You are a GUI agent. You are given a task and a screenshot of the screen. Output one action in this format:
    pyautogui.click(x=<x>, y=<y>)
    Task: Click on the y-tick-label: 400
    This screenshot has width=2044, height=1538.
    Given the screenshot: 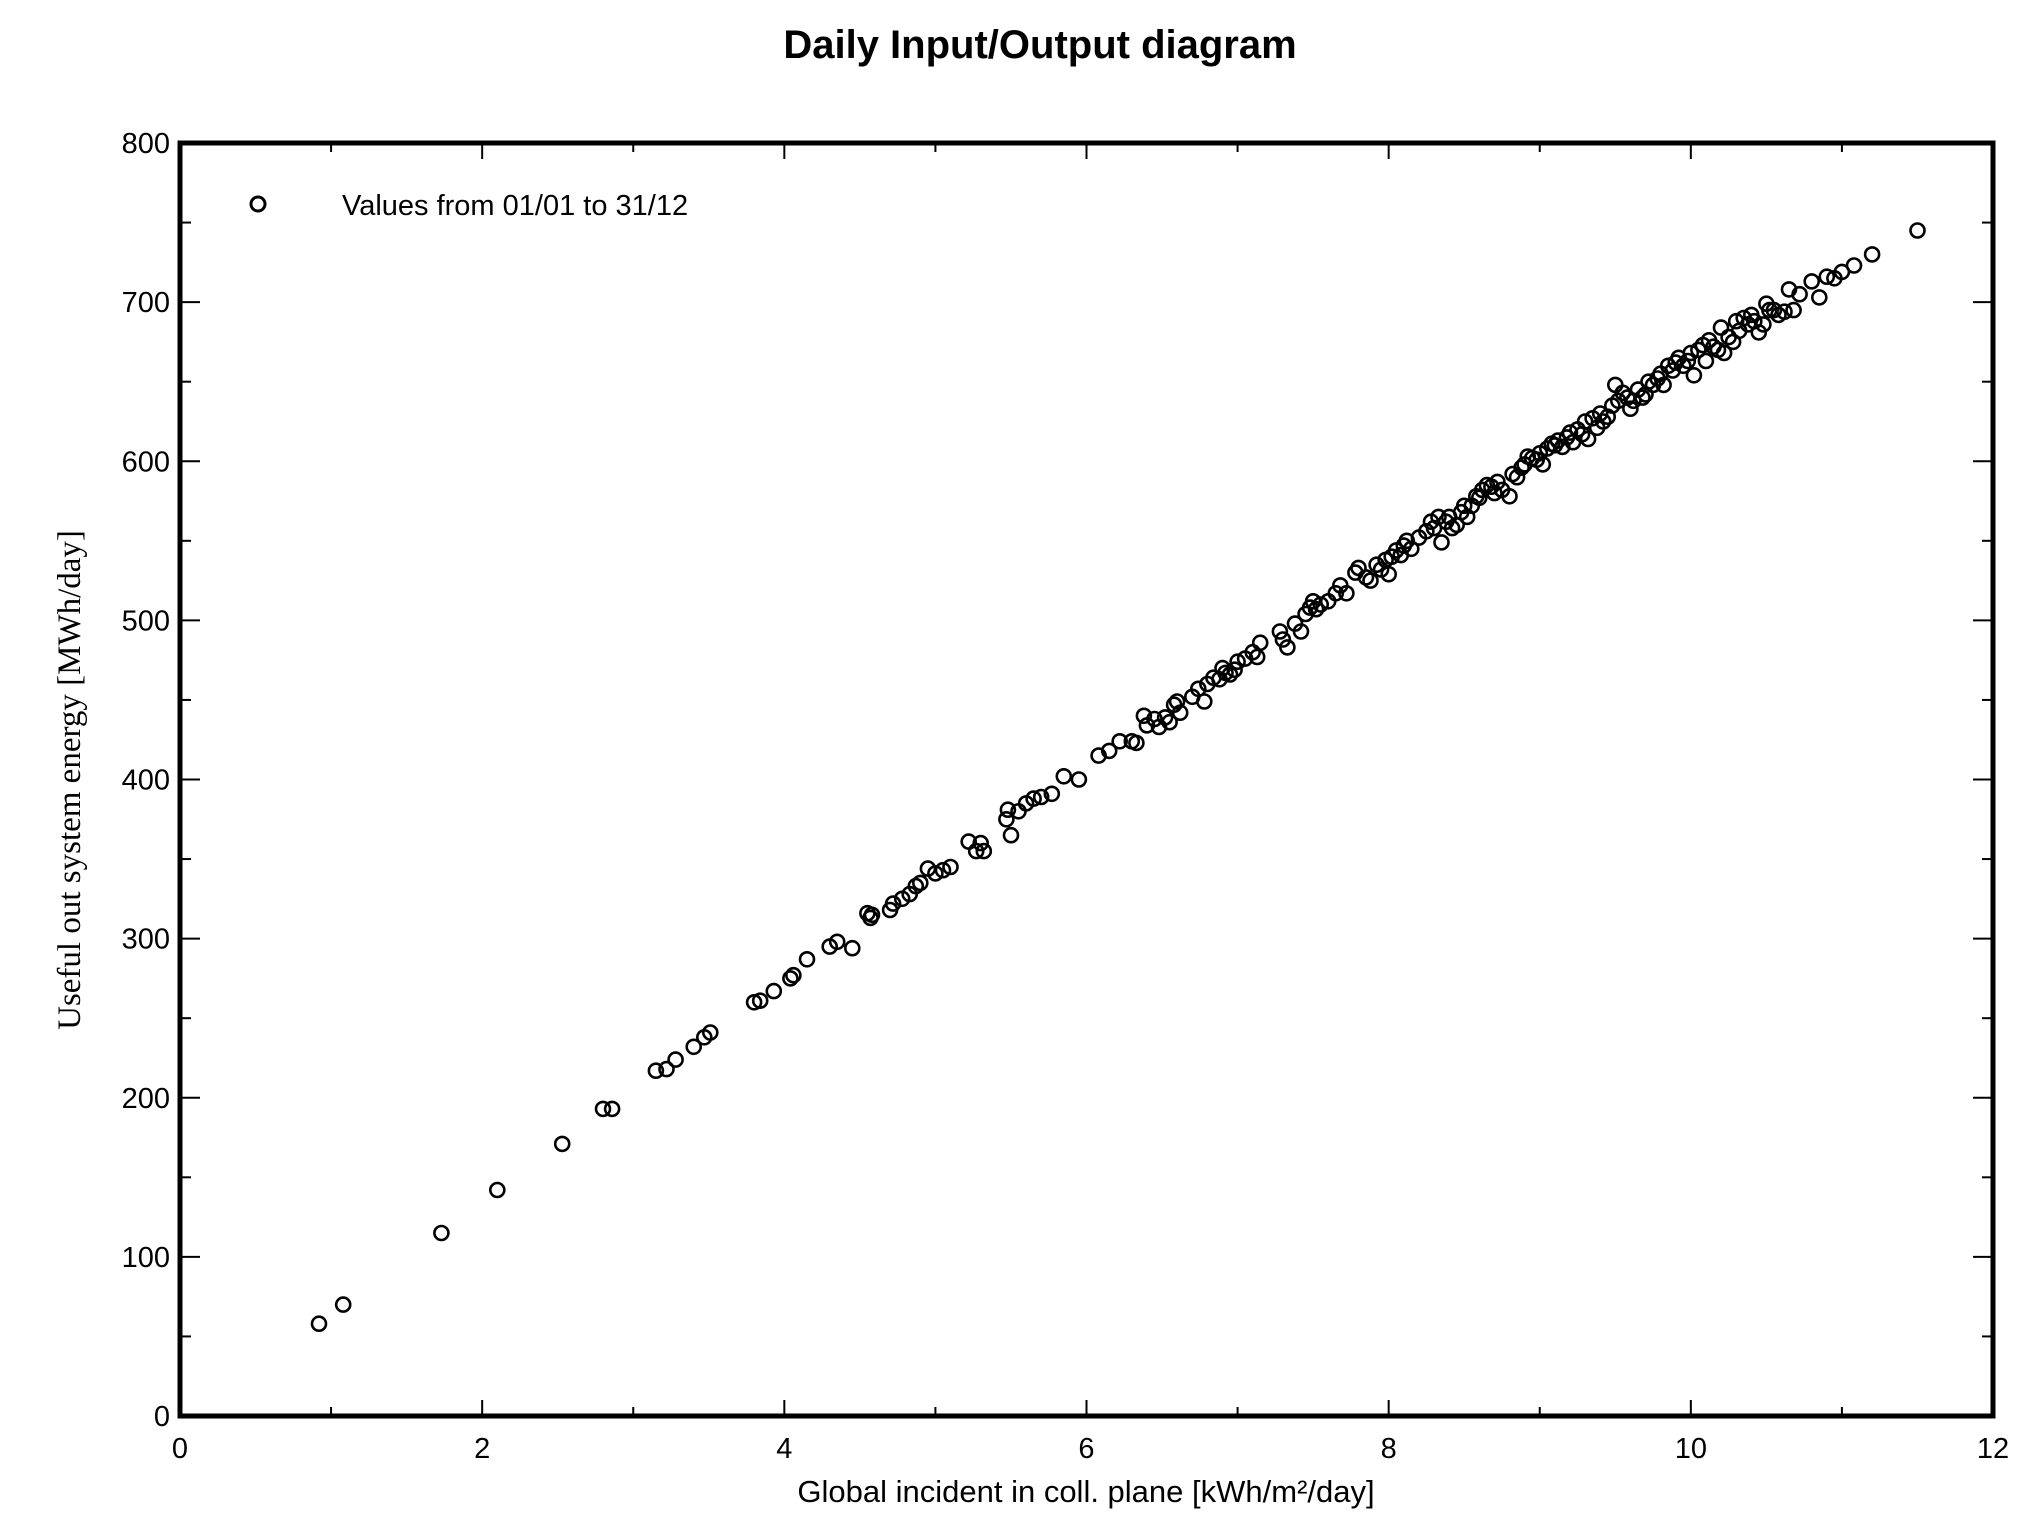 What is the action you would take?
    pyautogui.click(x=146, y=781)
    